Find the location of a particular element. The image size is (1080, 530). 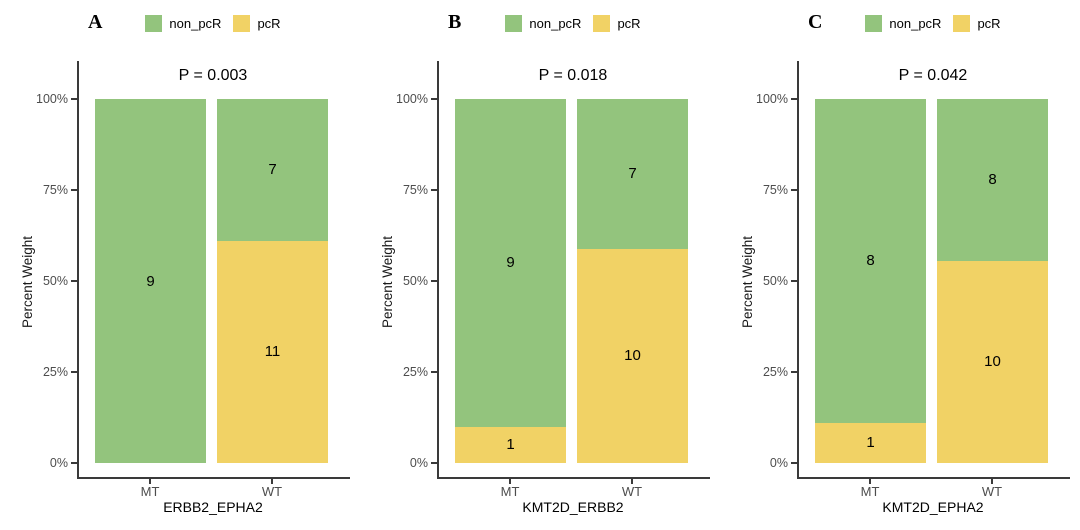

bar-segment-pcR: 10 is located at coordinates (632, 355).